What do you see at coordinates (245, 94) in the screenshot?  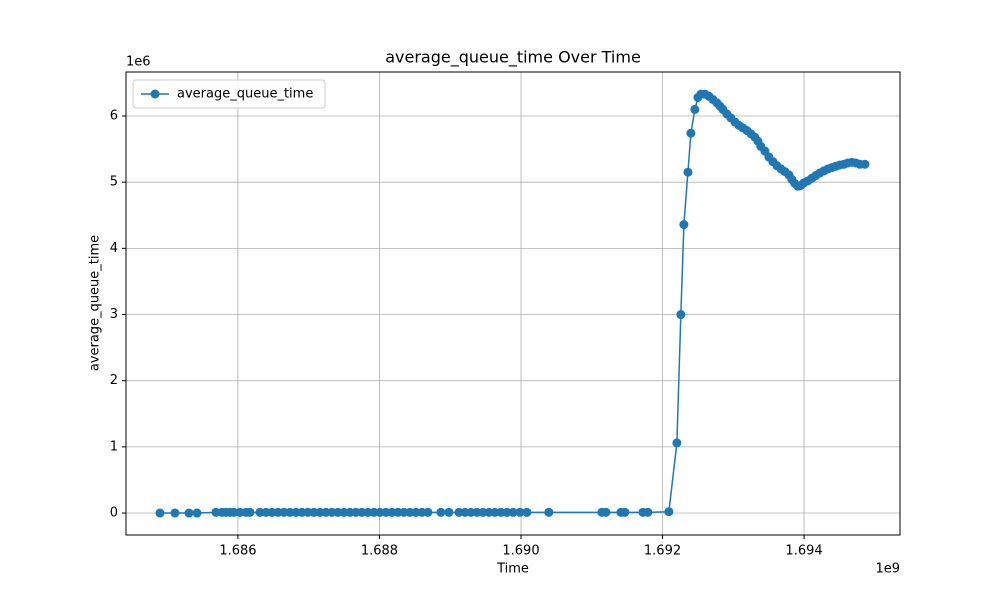 I see `legend-label: average_queue_time` at bounding box center [245, 94].